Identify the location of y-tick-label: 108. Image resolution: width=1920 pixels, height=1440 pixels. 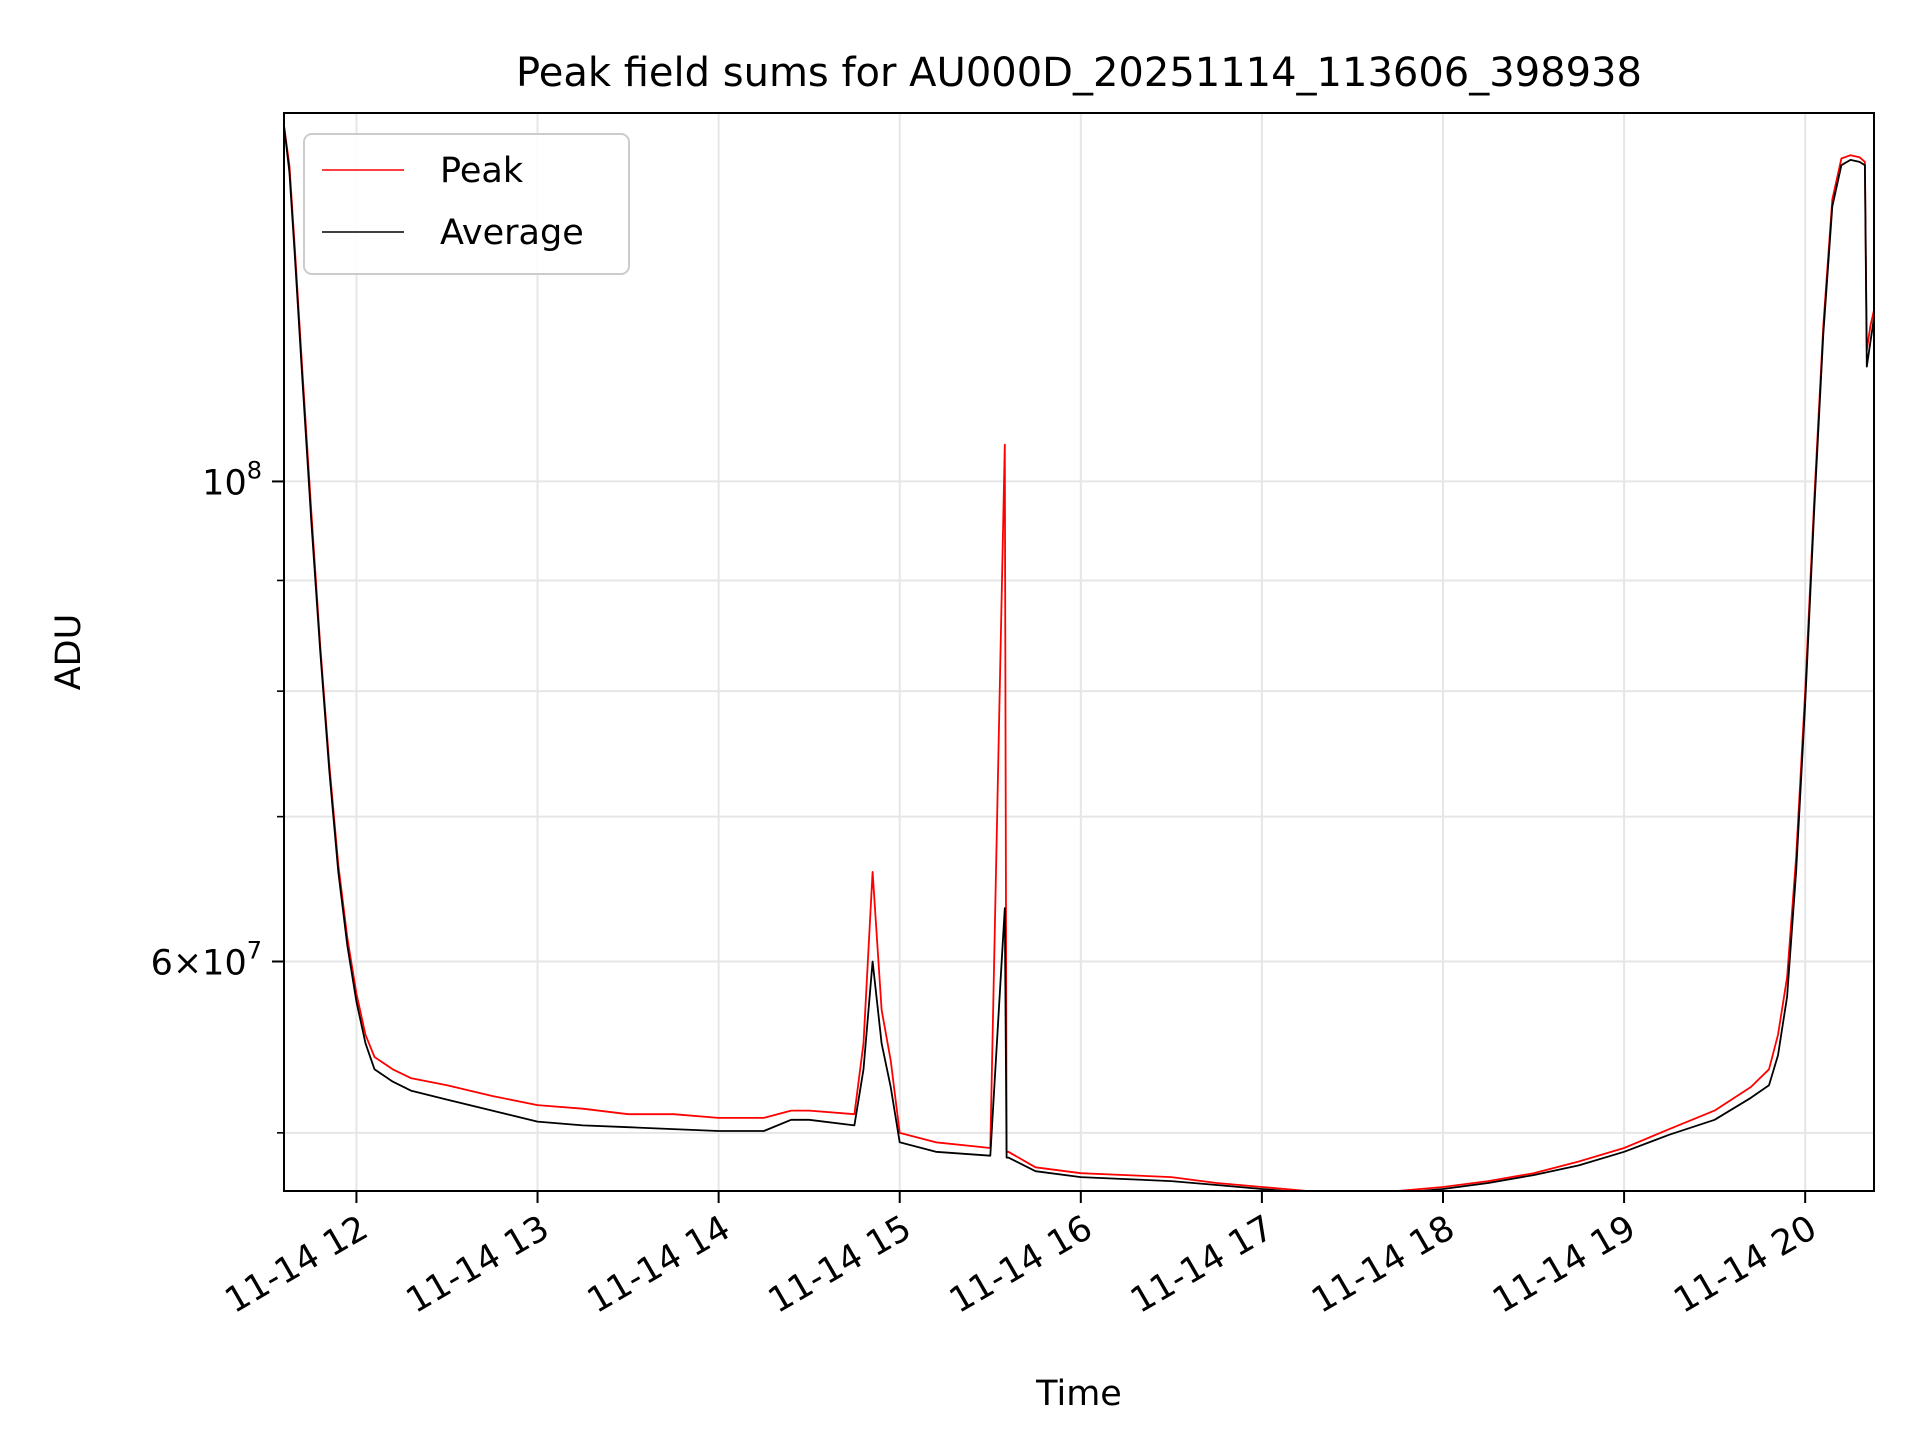
(232, 479).